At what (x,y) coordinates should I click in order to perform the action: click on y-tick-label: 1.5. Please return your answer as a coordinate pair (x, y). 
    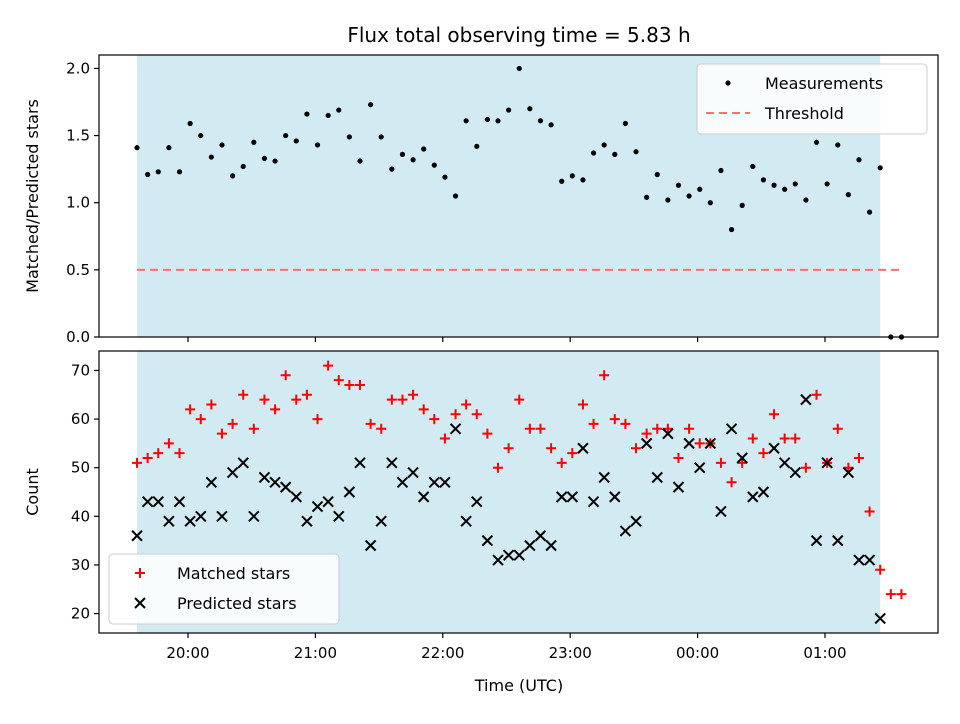
    Looking at the image, I should click on (78, 136).